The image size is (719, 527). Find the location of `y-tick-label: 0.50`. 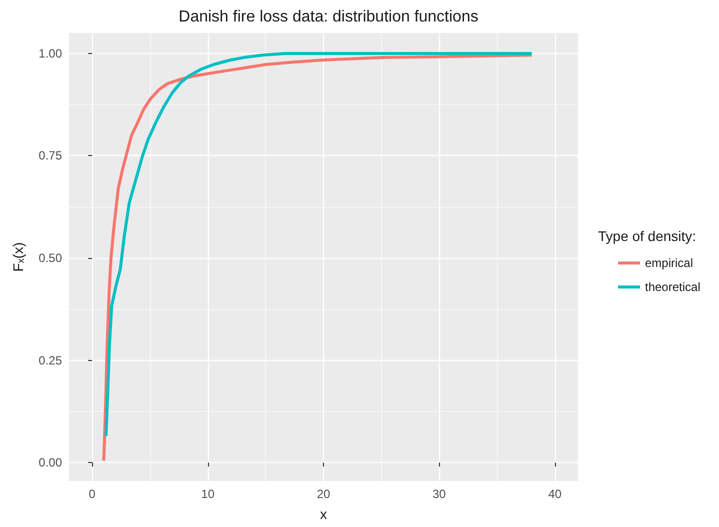

y-tick-label: 0.50 is located at coordinates (50, 258).